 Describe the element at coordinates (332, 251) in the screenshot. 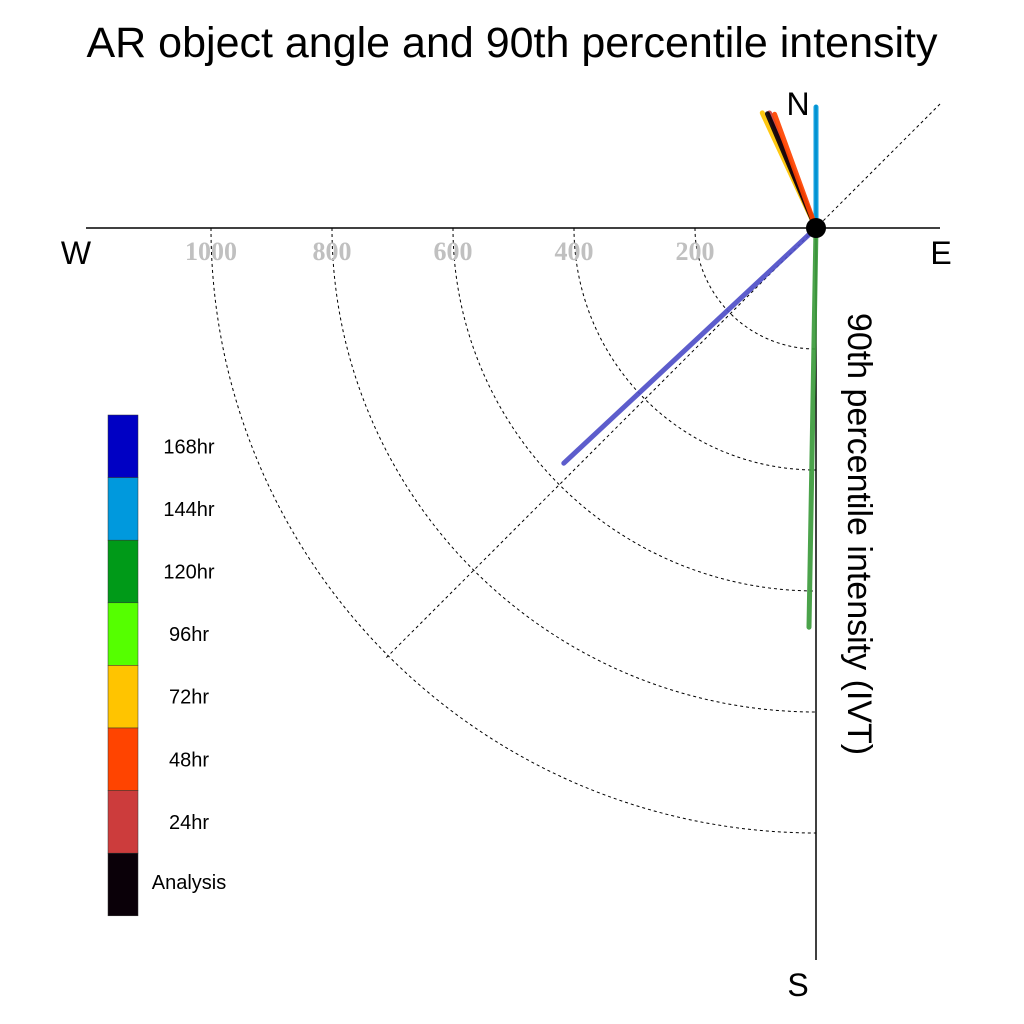

I see `r-tick-label: 800` at that location.